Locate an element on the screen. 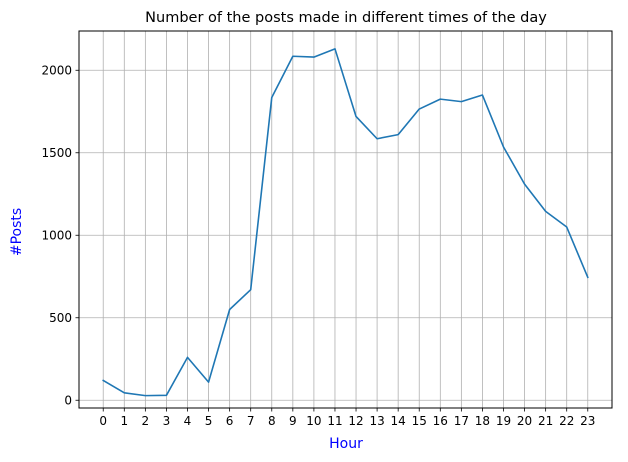 This screenshot has width=628, height=462. x-tick-label: 5 is located at coordinates (209, 421).